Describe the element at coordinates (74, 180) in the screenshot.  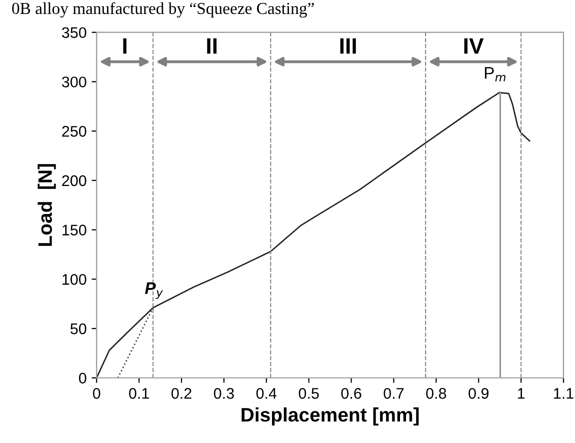
I see `y-tick-label: 200` at that location.